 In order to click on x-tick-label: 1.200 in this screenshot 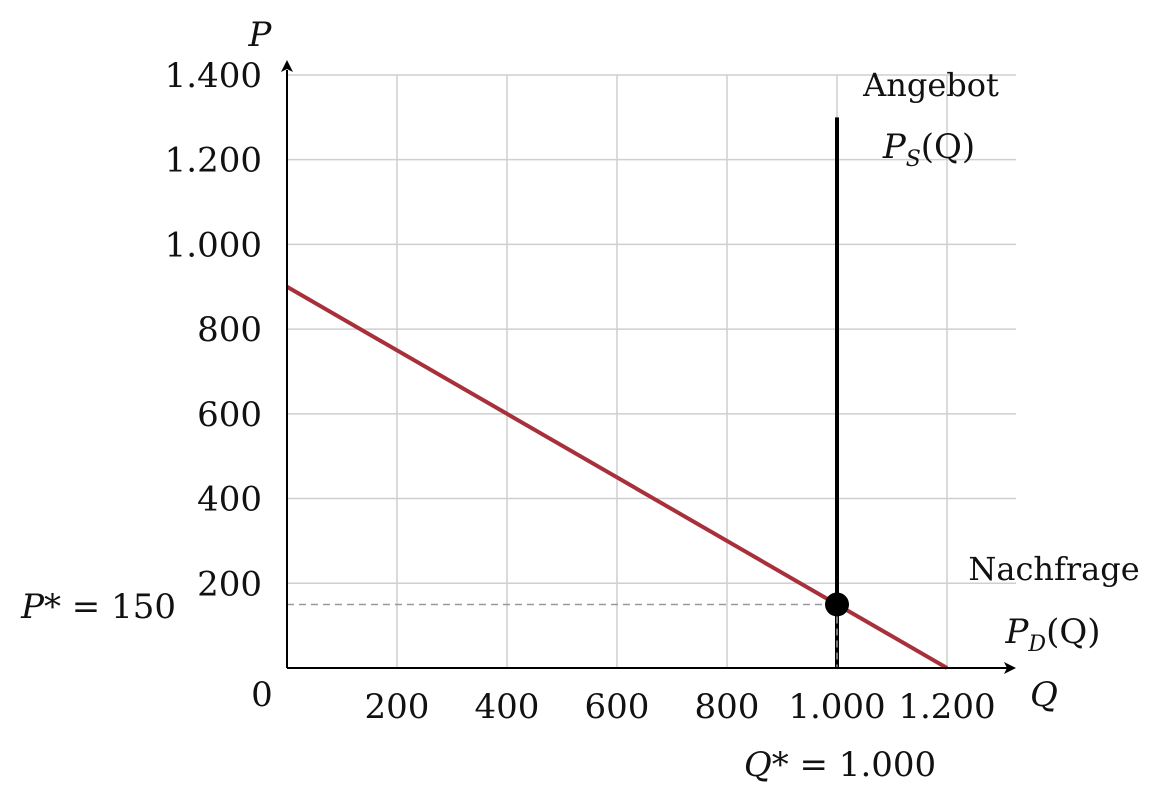, I will do `click(946, 707)`.